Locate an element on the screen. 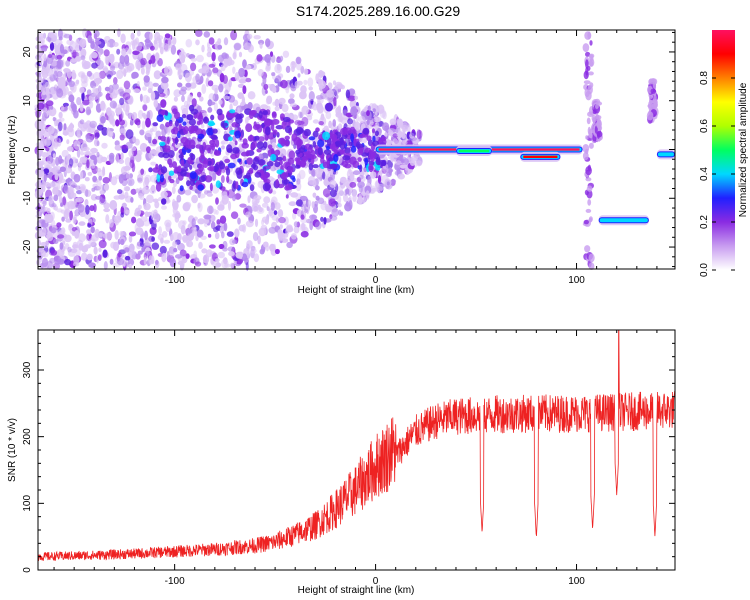  spectrogram-xtick-label: -100 is located at coordinates (175, 280).